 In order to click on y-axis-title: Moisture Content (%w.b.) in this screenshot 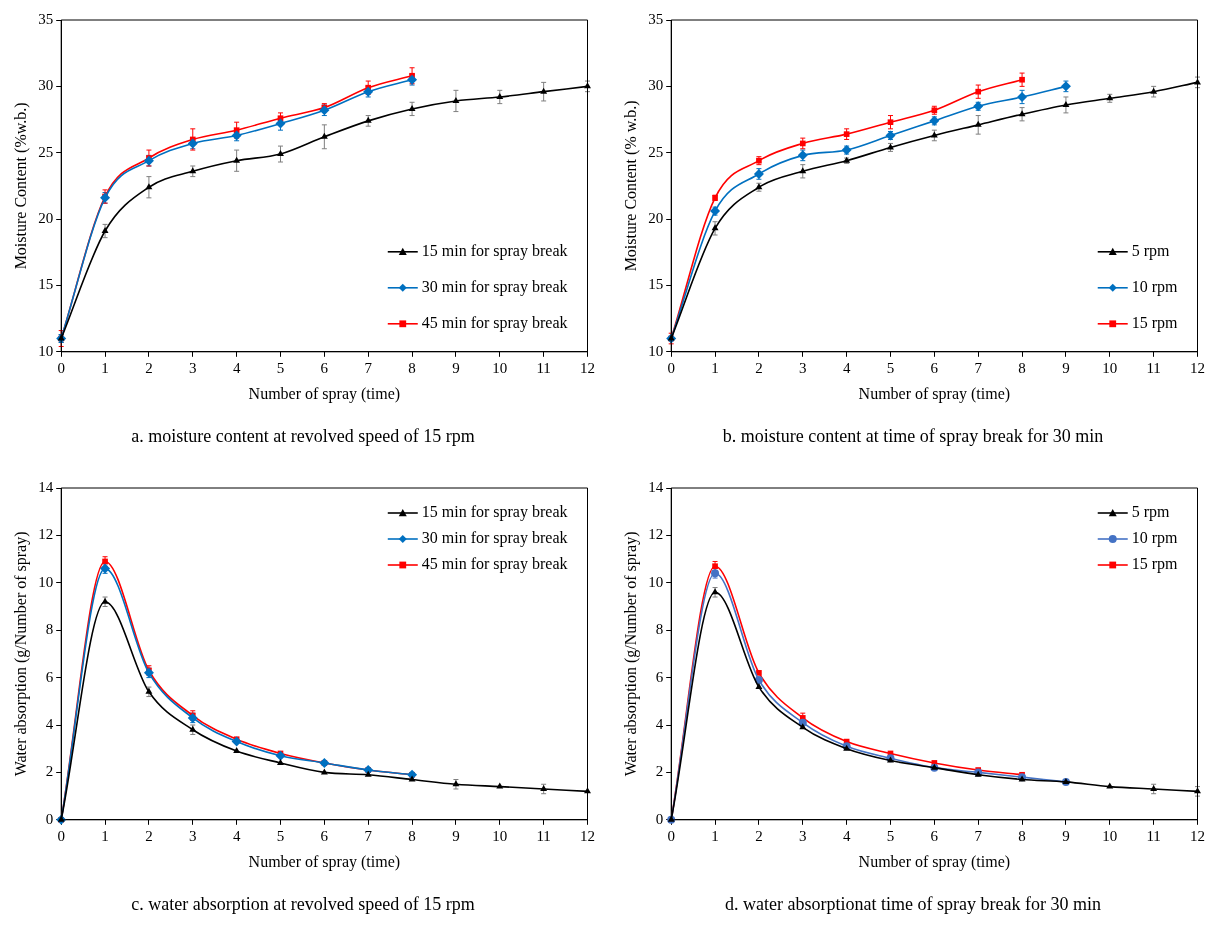, I will do `click(20, 186)`.